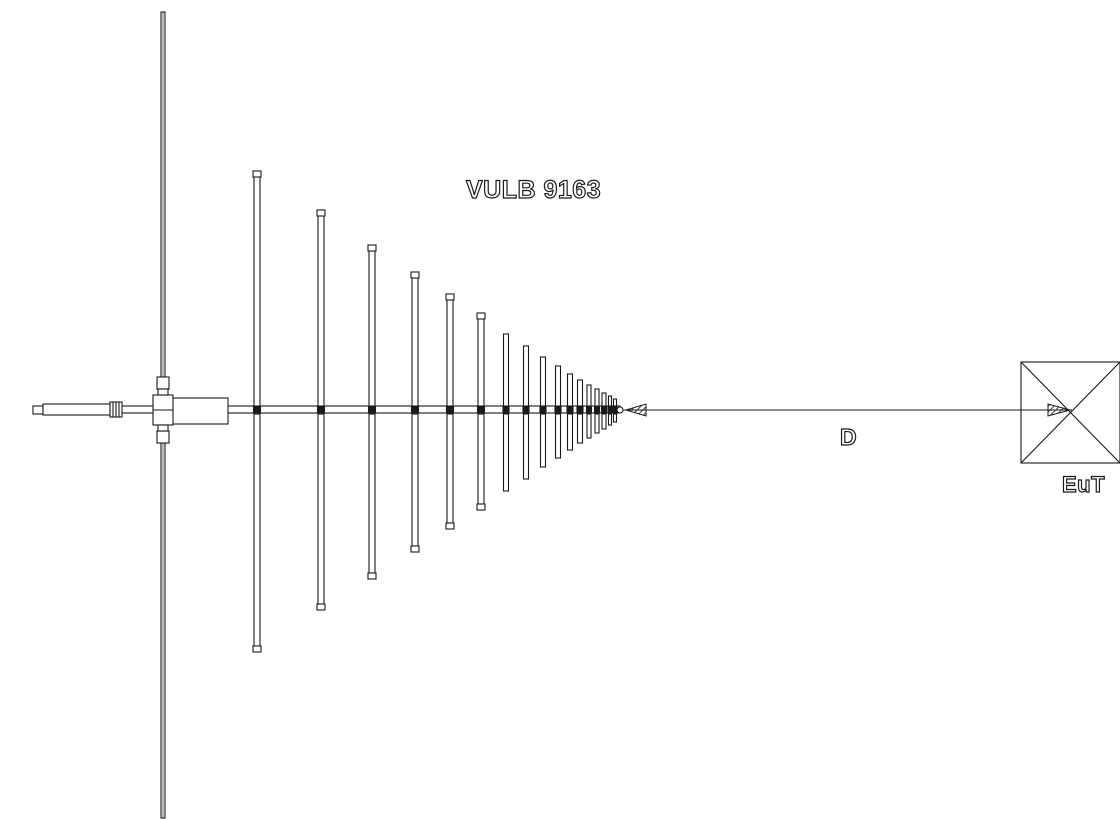 This screenshot has height=819, width=1120. Describe the element at coordinates (163, 383) in the screenshot. I see `clamp-bolt-top` at that location.